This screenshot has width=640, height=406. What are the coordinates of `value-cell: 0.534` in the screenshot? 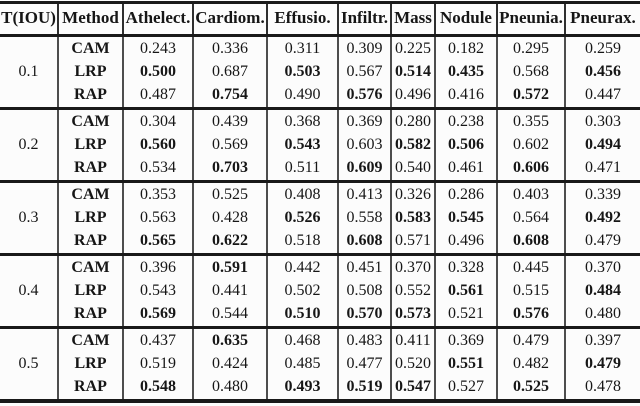 It's located at (157, 169).